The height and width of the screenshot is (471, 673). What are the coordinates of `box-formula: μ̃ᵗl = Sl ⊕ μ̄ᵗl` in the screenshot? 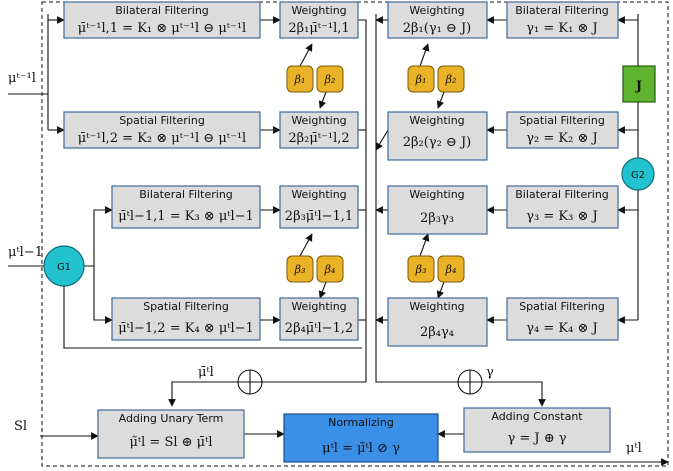 It's located at (170, 442).